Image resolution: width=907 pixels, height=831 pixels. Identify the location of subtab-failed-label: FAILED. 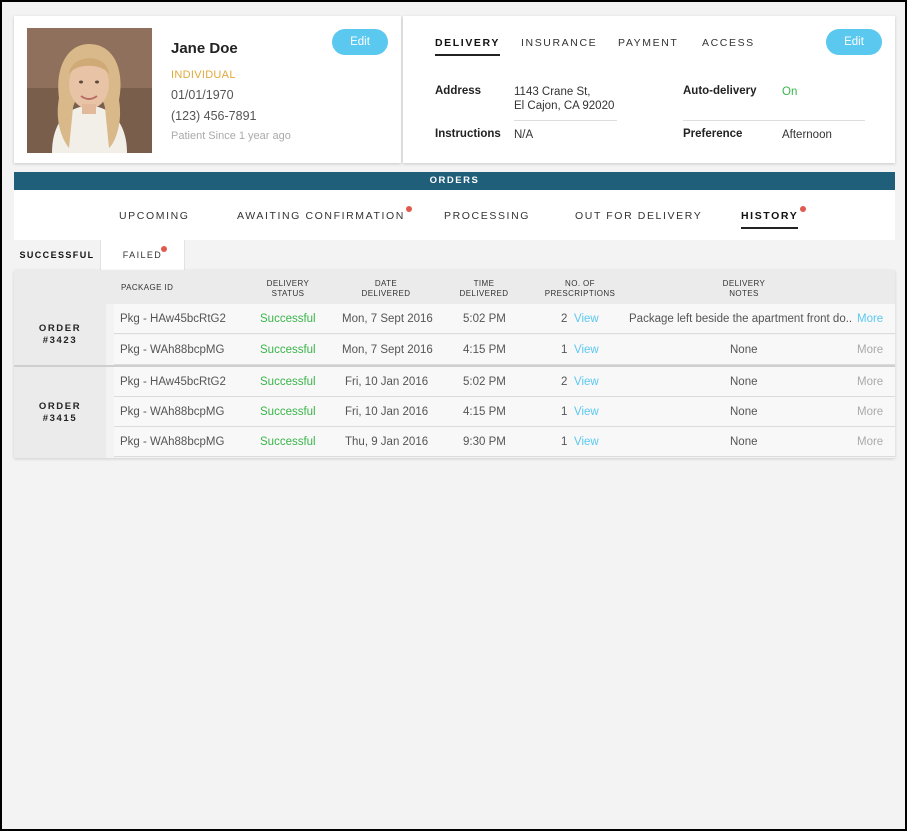
(142, 255).